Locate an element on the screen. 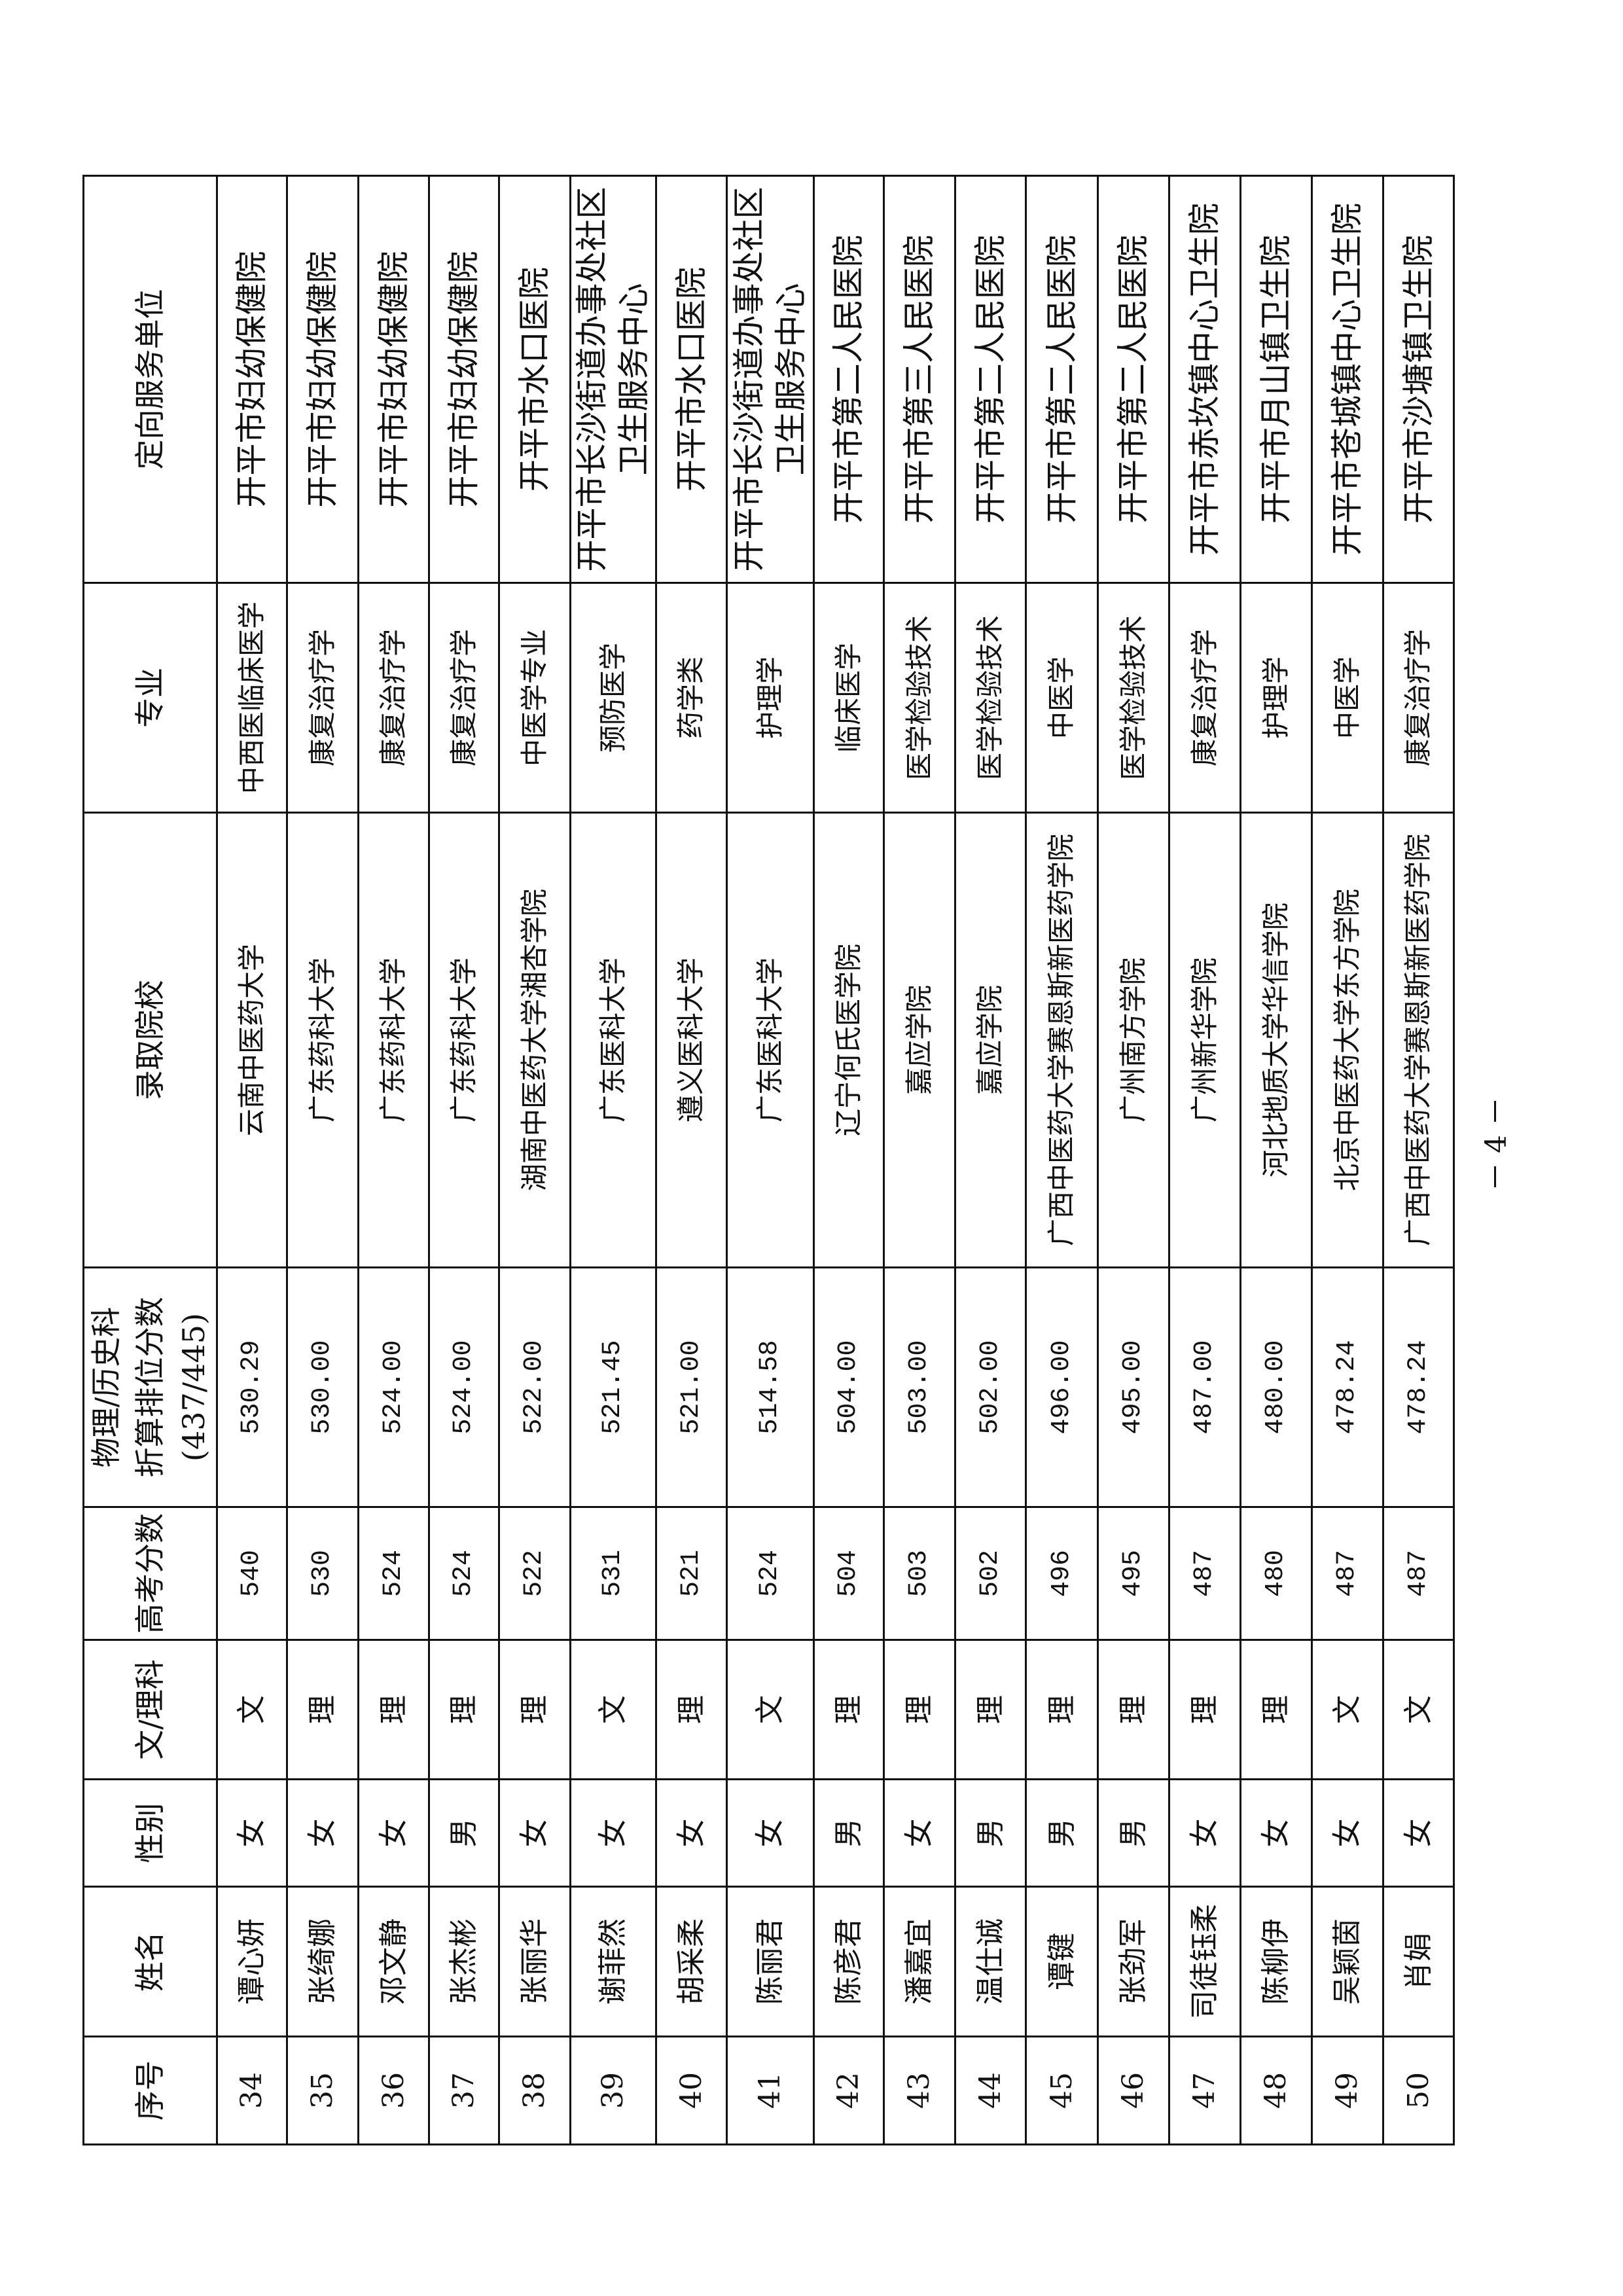 The width and height of the screenshot is (1623, 2296). table-row: 37 张杰彬男理 524 524.00 广东药科大学 康复治疗学 开平市妇幼保健院 is located at coordinates (464, 1160).